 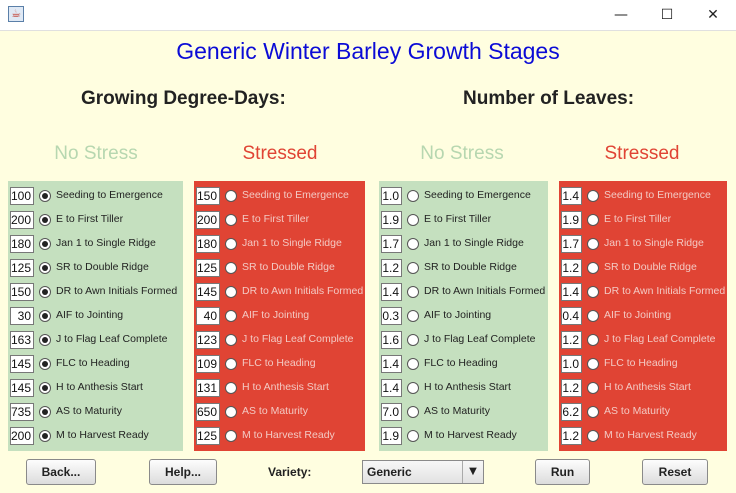 What do you see at coordinates (22, 196) in the screenshot?
I see `stage-value-field: 100` at bounding box center [22, 196].